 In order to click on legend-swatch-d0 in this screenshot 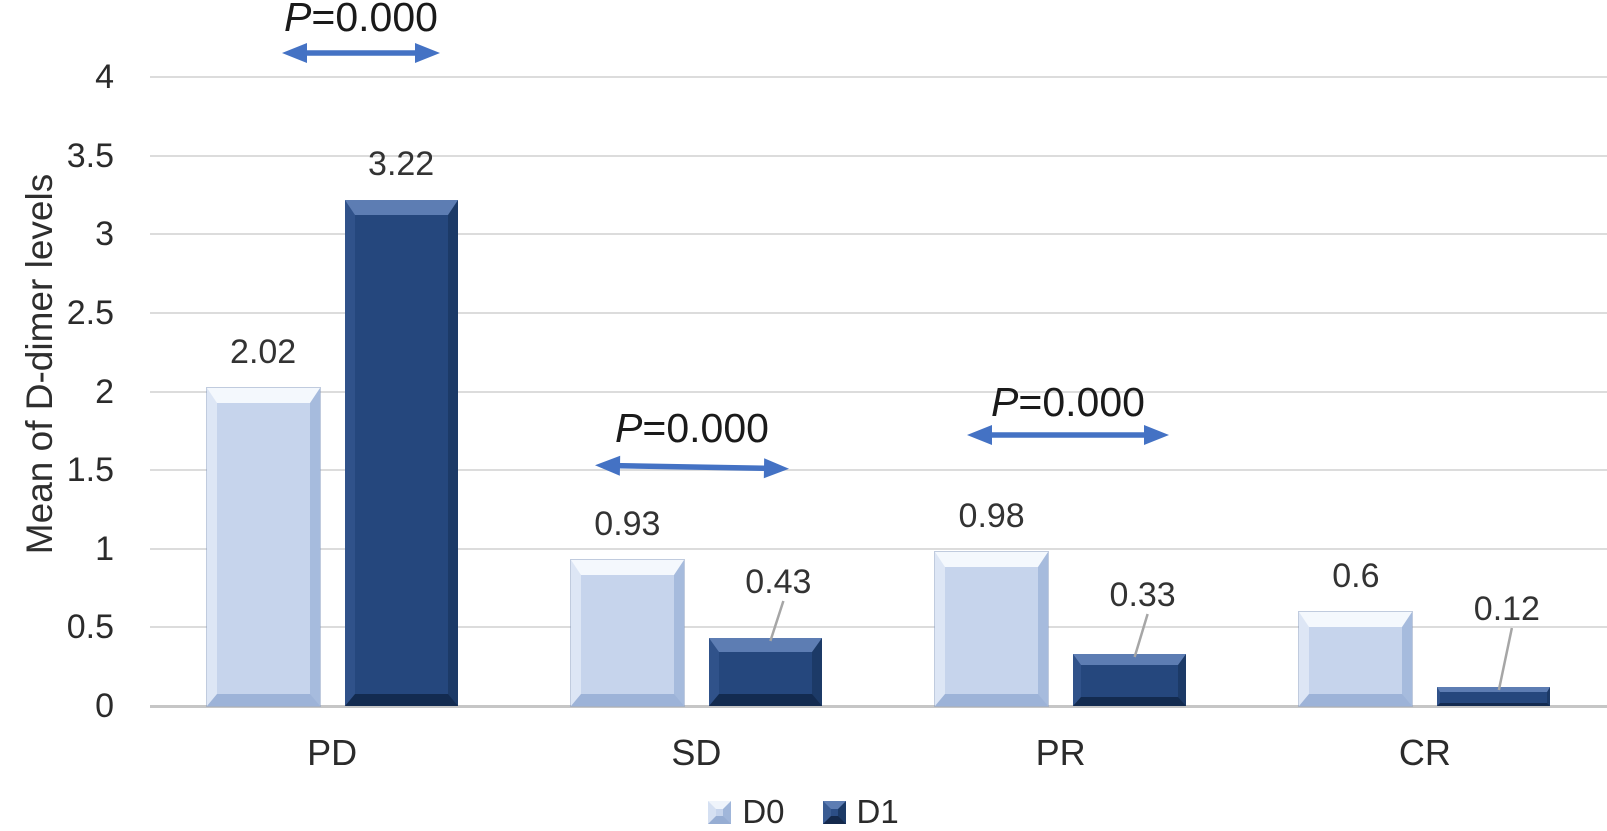, I will do `click(720, 812)`.